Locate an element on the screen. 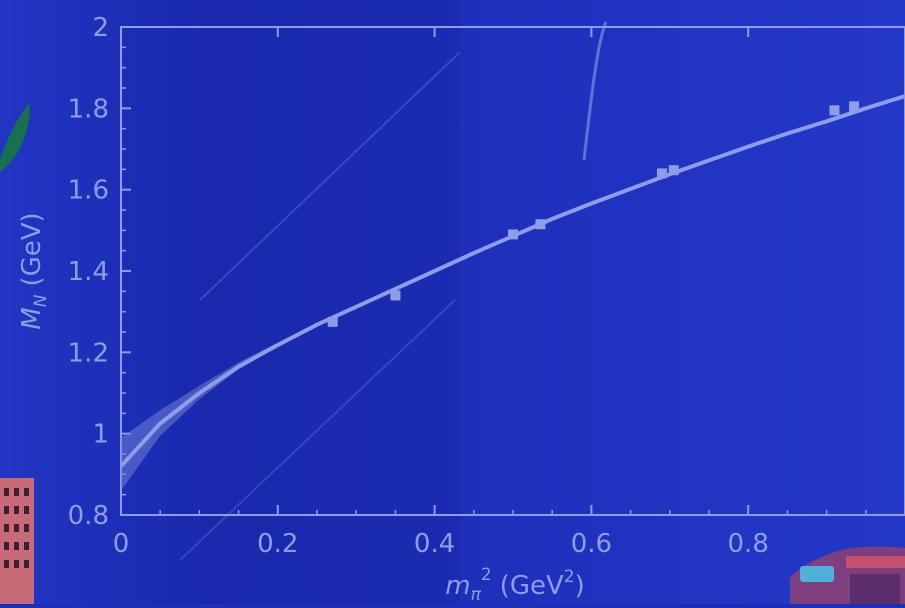  x-tick-label: 0.6 is located at coordinates (591, 544).